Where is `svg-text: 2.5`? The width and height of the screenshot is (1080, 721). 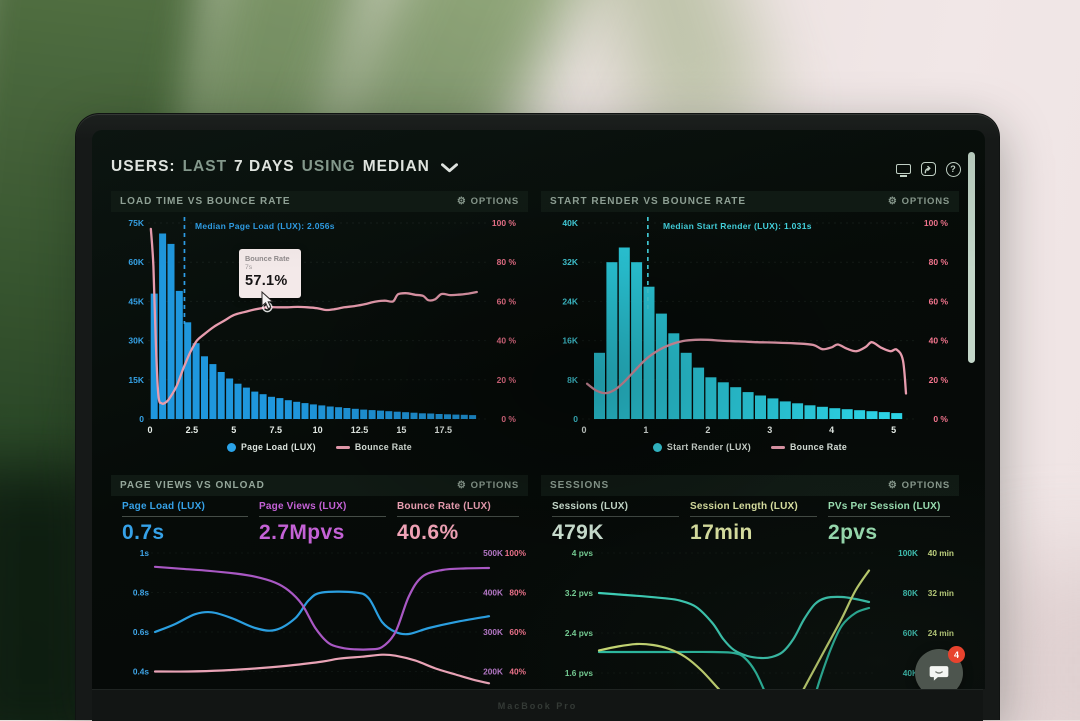 svg-text: 2.5 is located at coordinates (192, 430).